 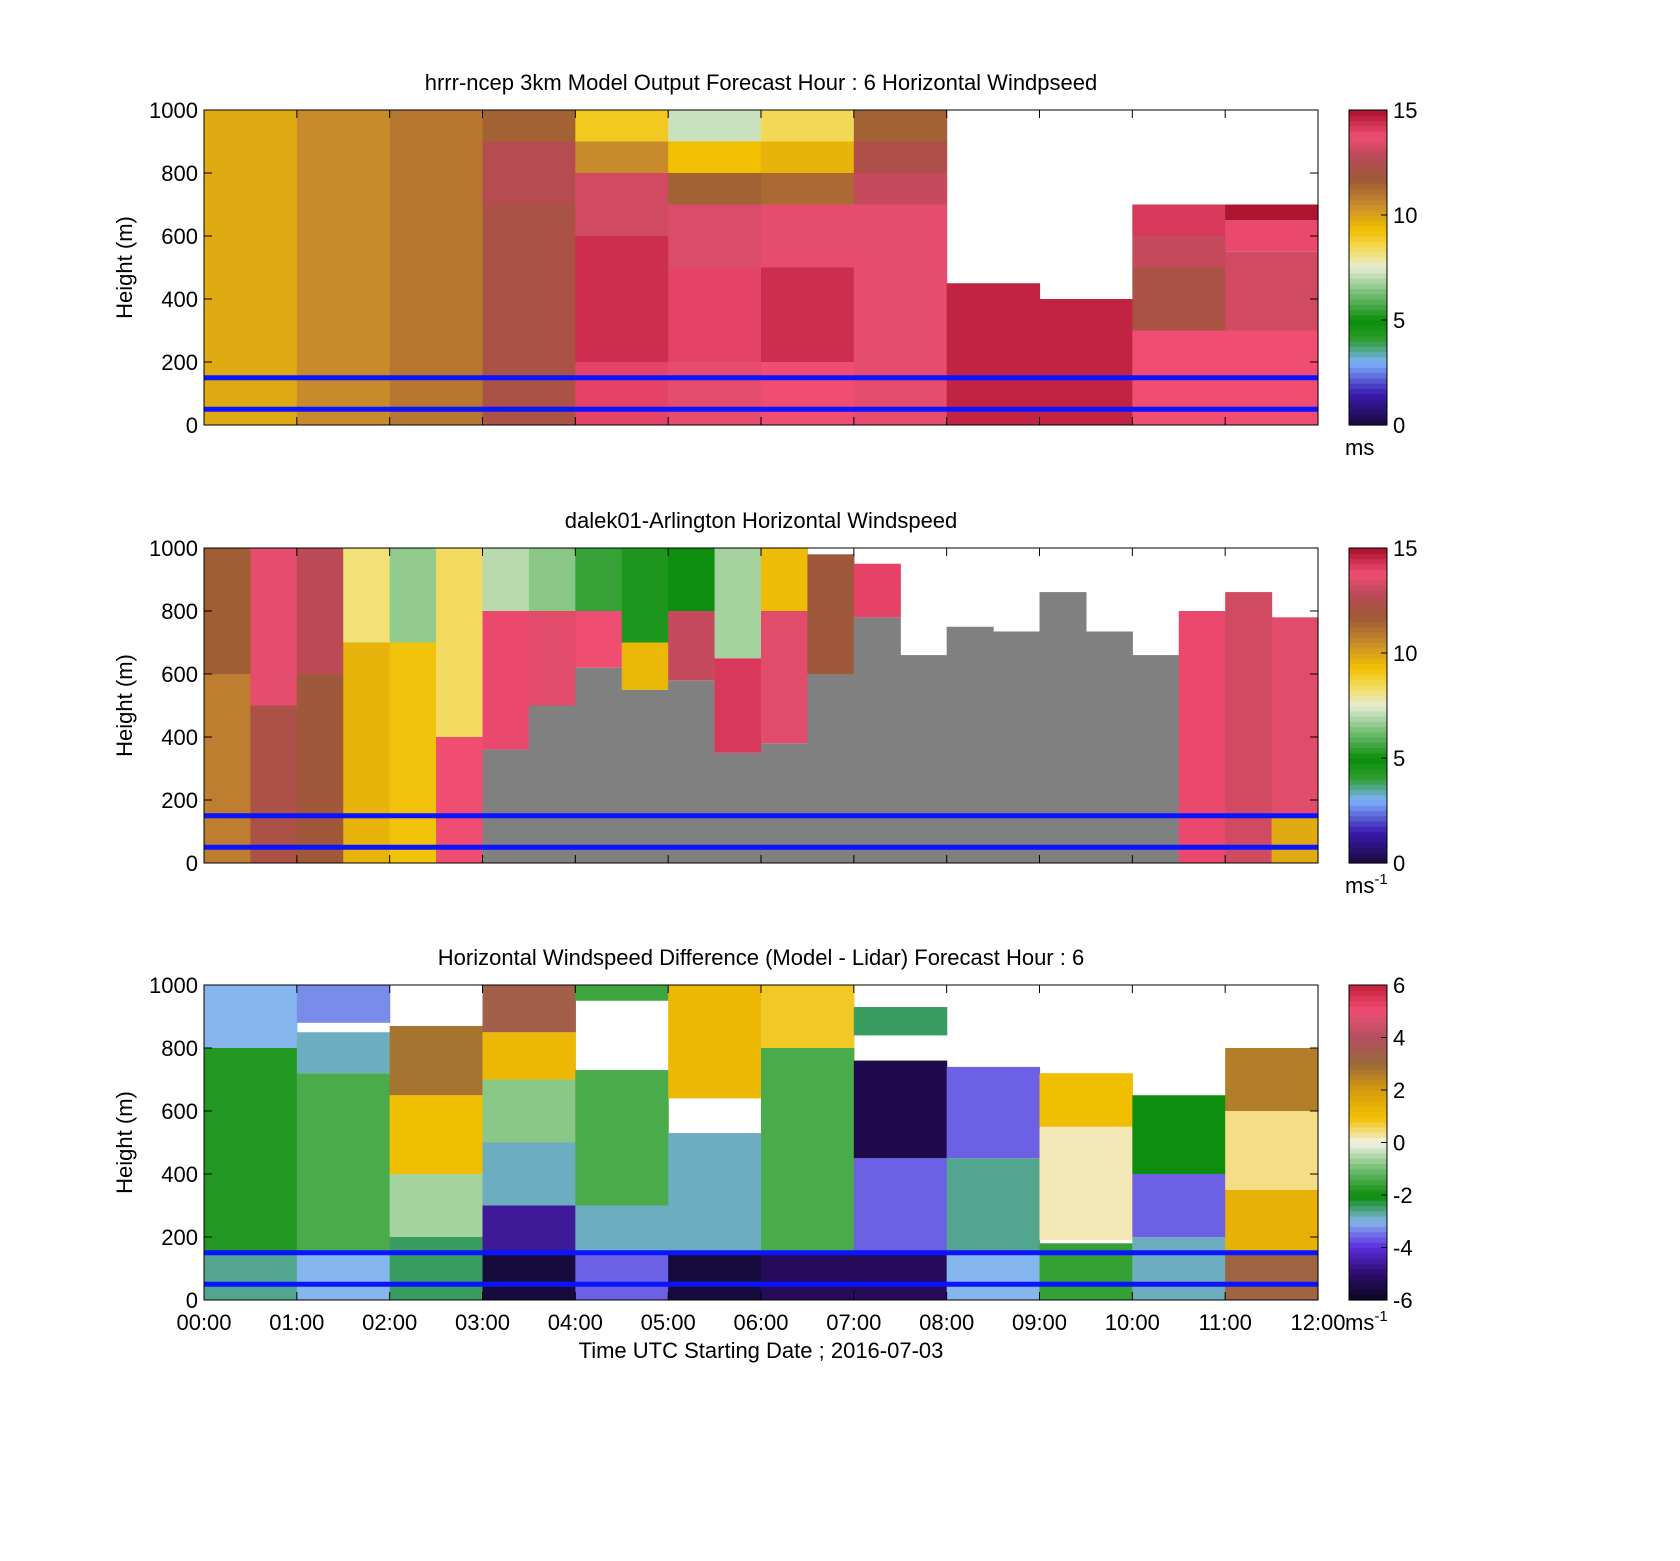 What do you see at coordinates (1381, 717) in the screenshot?
I see `colorbar: 0 5 10 15 ms-1` at bounding box center [1381, 717].